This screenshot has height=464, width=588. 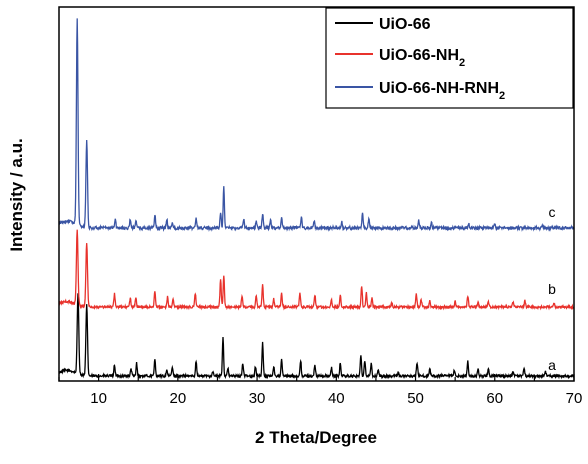 What do you see at coordinates (316, 437) in the screenshot?
I see `x-axis-title: 2 Theta/Degree` at bounding box center [316, 437].